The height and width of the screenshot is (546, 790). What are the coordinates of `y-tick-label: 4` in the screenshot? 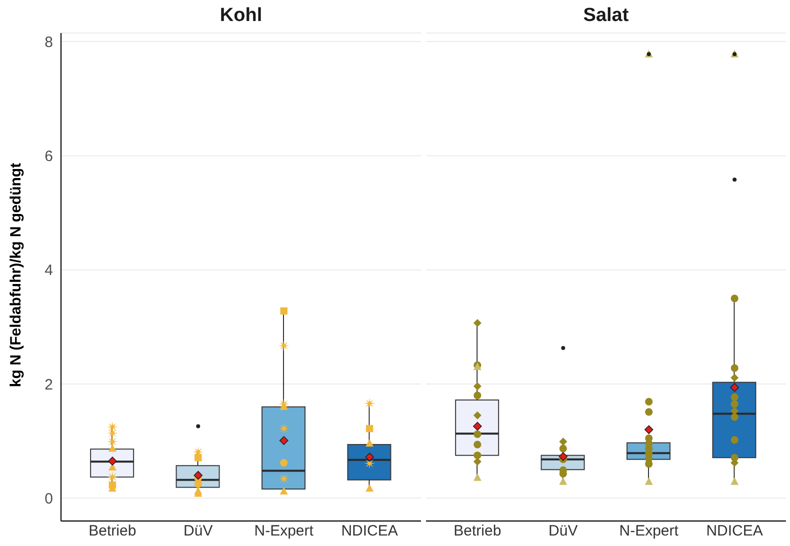 It's located at (48, 271).